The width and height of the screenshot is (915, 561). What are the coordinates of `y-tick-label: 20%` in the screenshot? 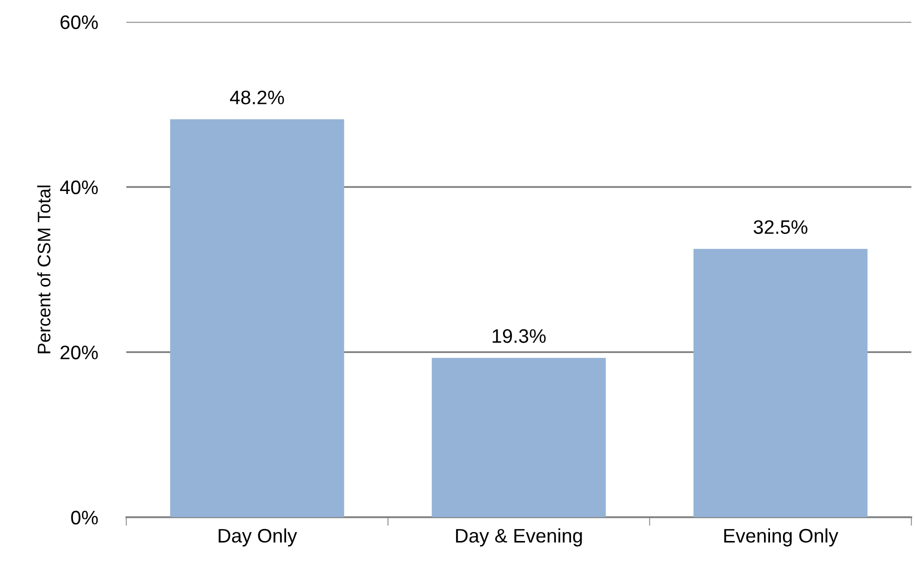 It's located at (79, 353).